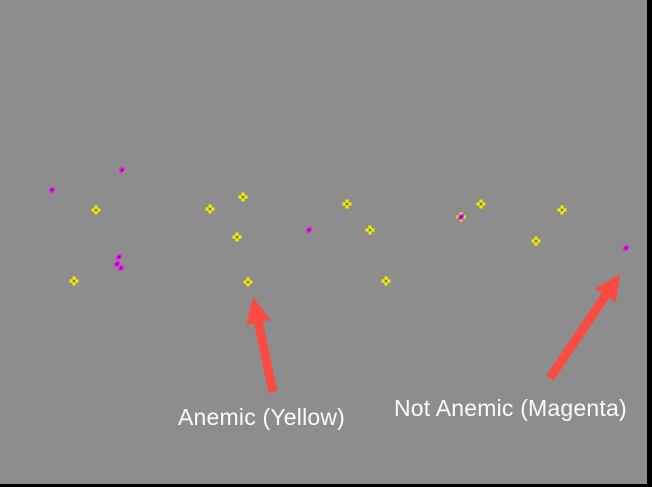  I want to click on not-anemic-arrow, so click(583, 327).